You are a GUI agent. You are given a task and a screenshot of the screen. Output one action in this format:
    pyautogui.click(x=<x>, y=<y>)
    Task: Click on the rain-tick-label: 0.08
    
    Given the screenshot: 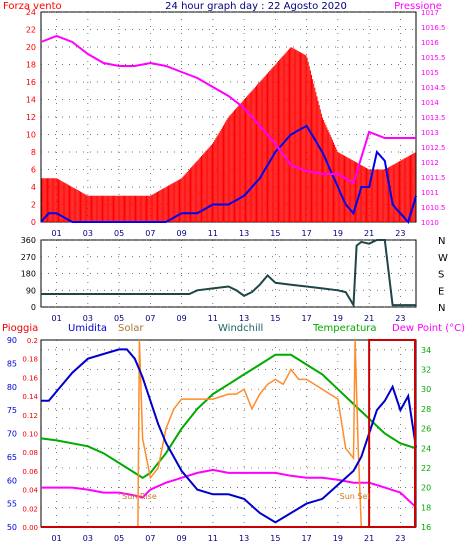 What is the action you would take?
    pyautogui.click(x=30, y=453)
    